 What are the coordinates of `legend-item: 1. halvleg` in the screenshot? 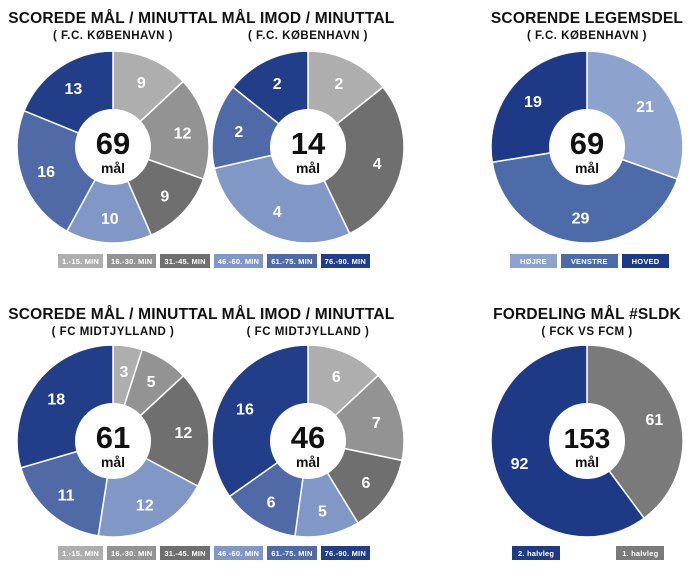 It's located at (640, 553).